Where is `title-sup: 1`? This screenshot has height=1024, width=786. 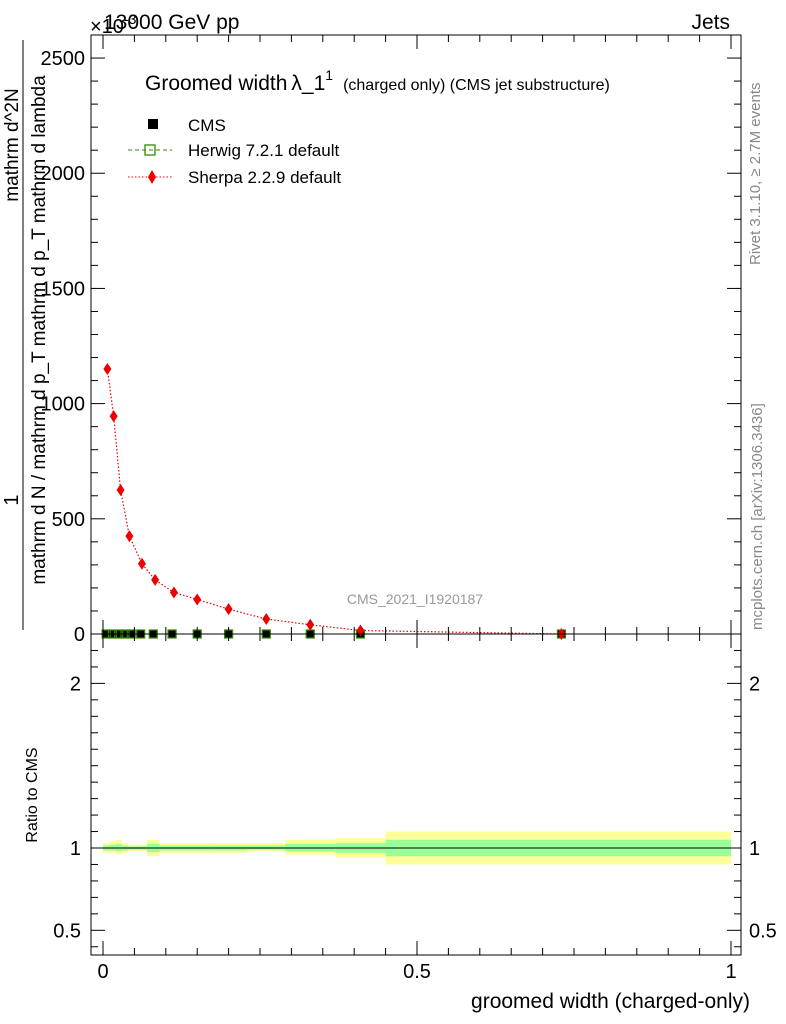 title-sup: 1 is located at coordinates (329, 75).